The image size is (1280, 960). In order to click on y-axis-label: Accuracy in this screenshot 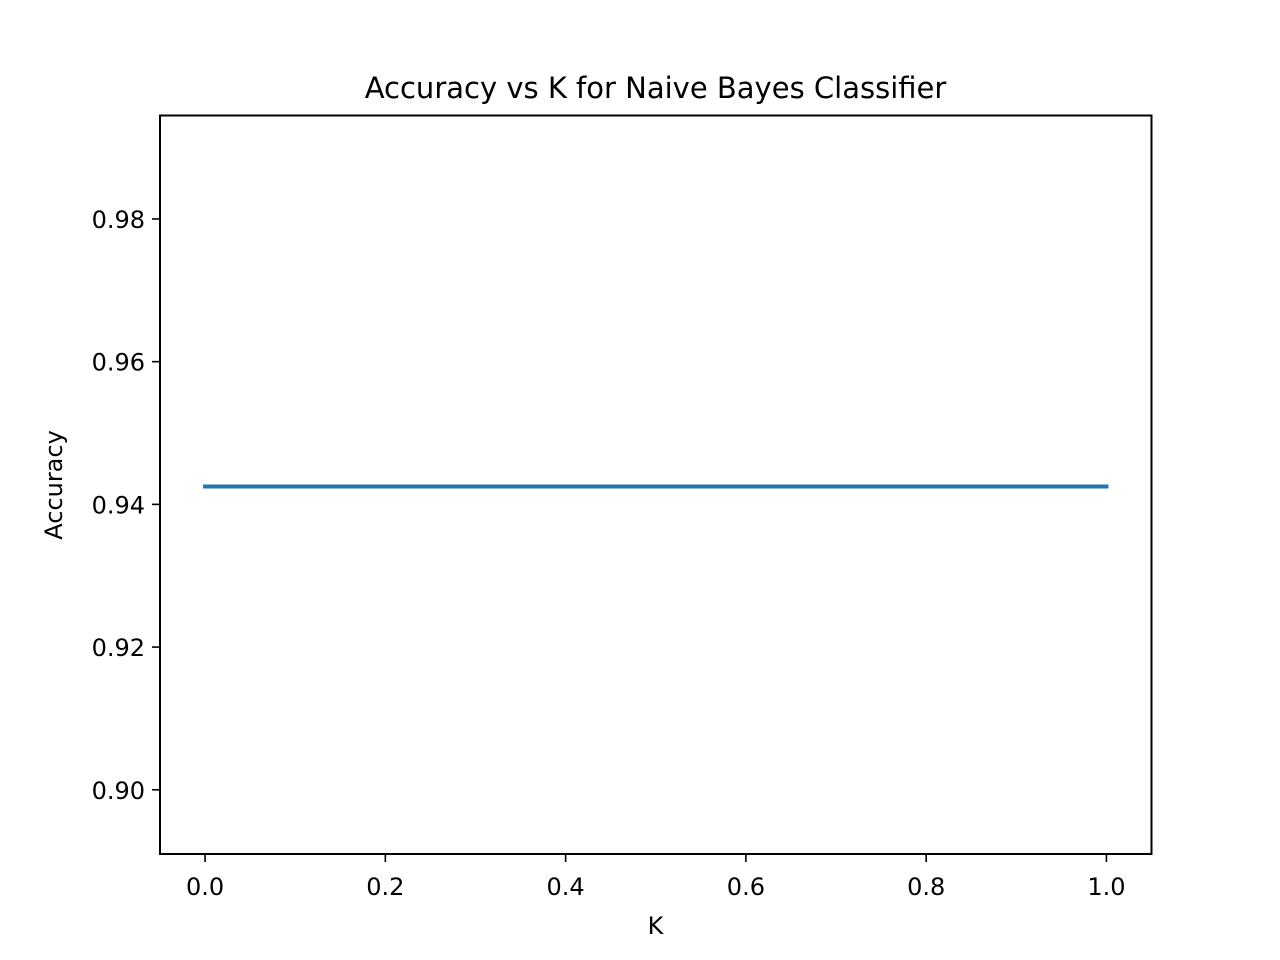, I will do `click(54, 485)`.